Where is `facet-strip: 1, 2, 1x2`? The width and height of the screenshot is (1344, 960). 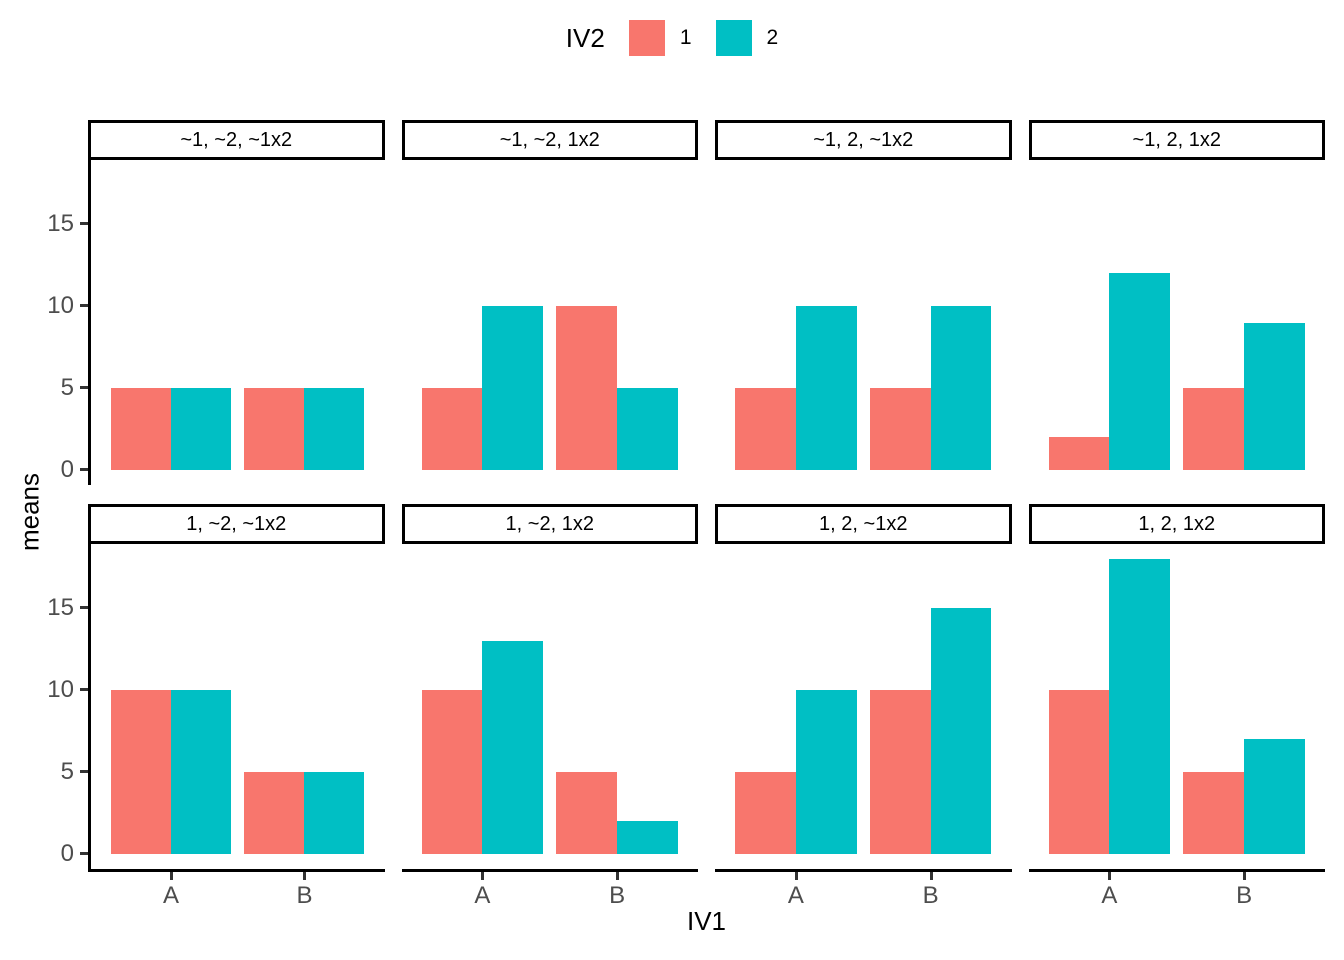
facet-strip: 1, 2, 1x2 is located at coordinates (1176, 524).